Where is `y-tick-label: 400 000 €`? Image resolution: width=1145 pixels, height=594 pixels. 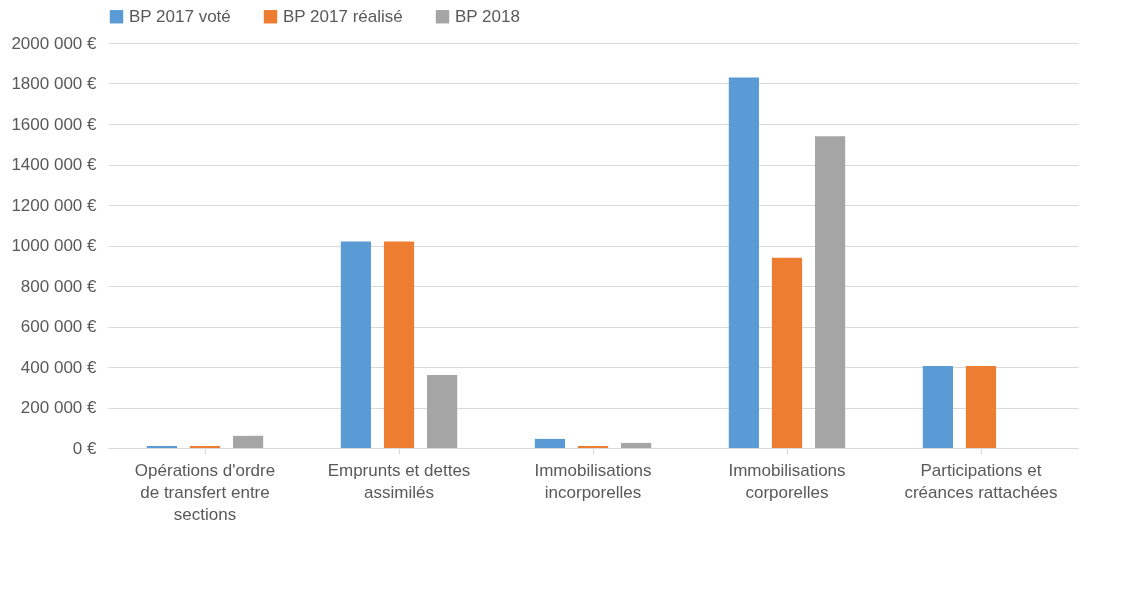
y-tick-label: 400 000 € is located at coordinates (59, 367).